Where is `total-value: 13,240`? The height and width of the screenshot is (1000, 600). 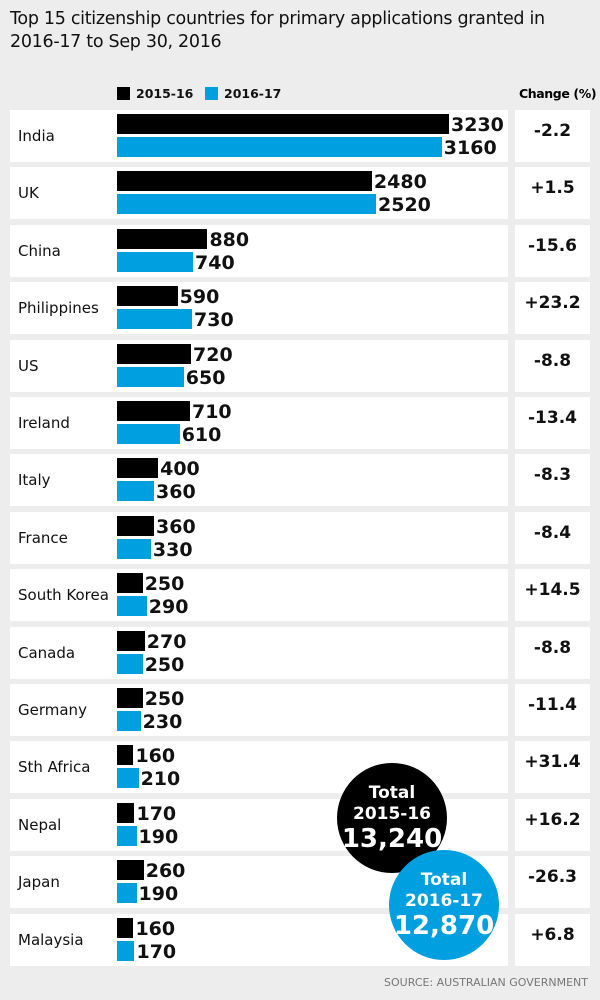
total-value: 13,240 is located at coordinates (392, 839).